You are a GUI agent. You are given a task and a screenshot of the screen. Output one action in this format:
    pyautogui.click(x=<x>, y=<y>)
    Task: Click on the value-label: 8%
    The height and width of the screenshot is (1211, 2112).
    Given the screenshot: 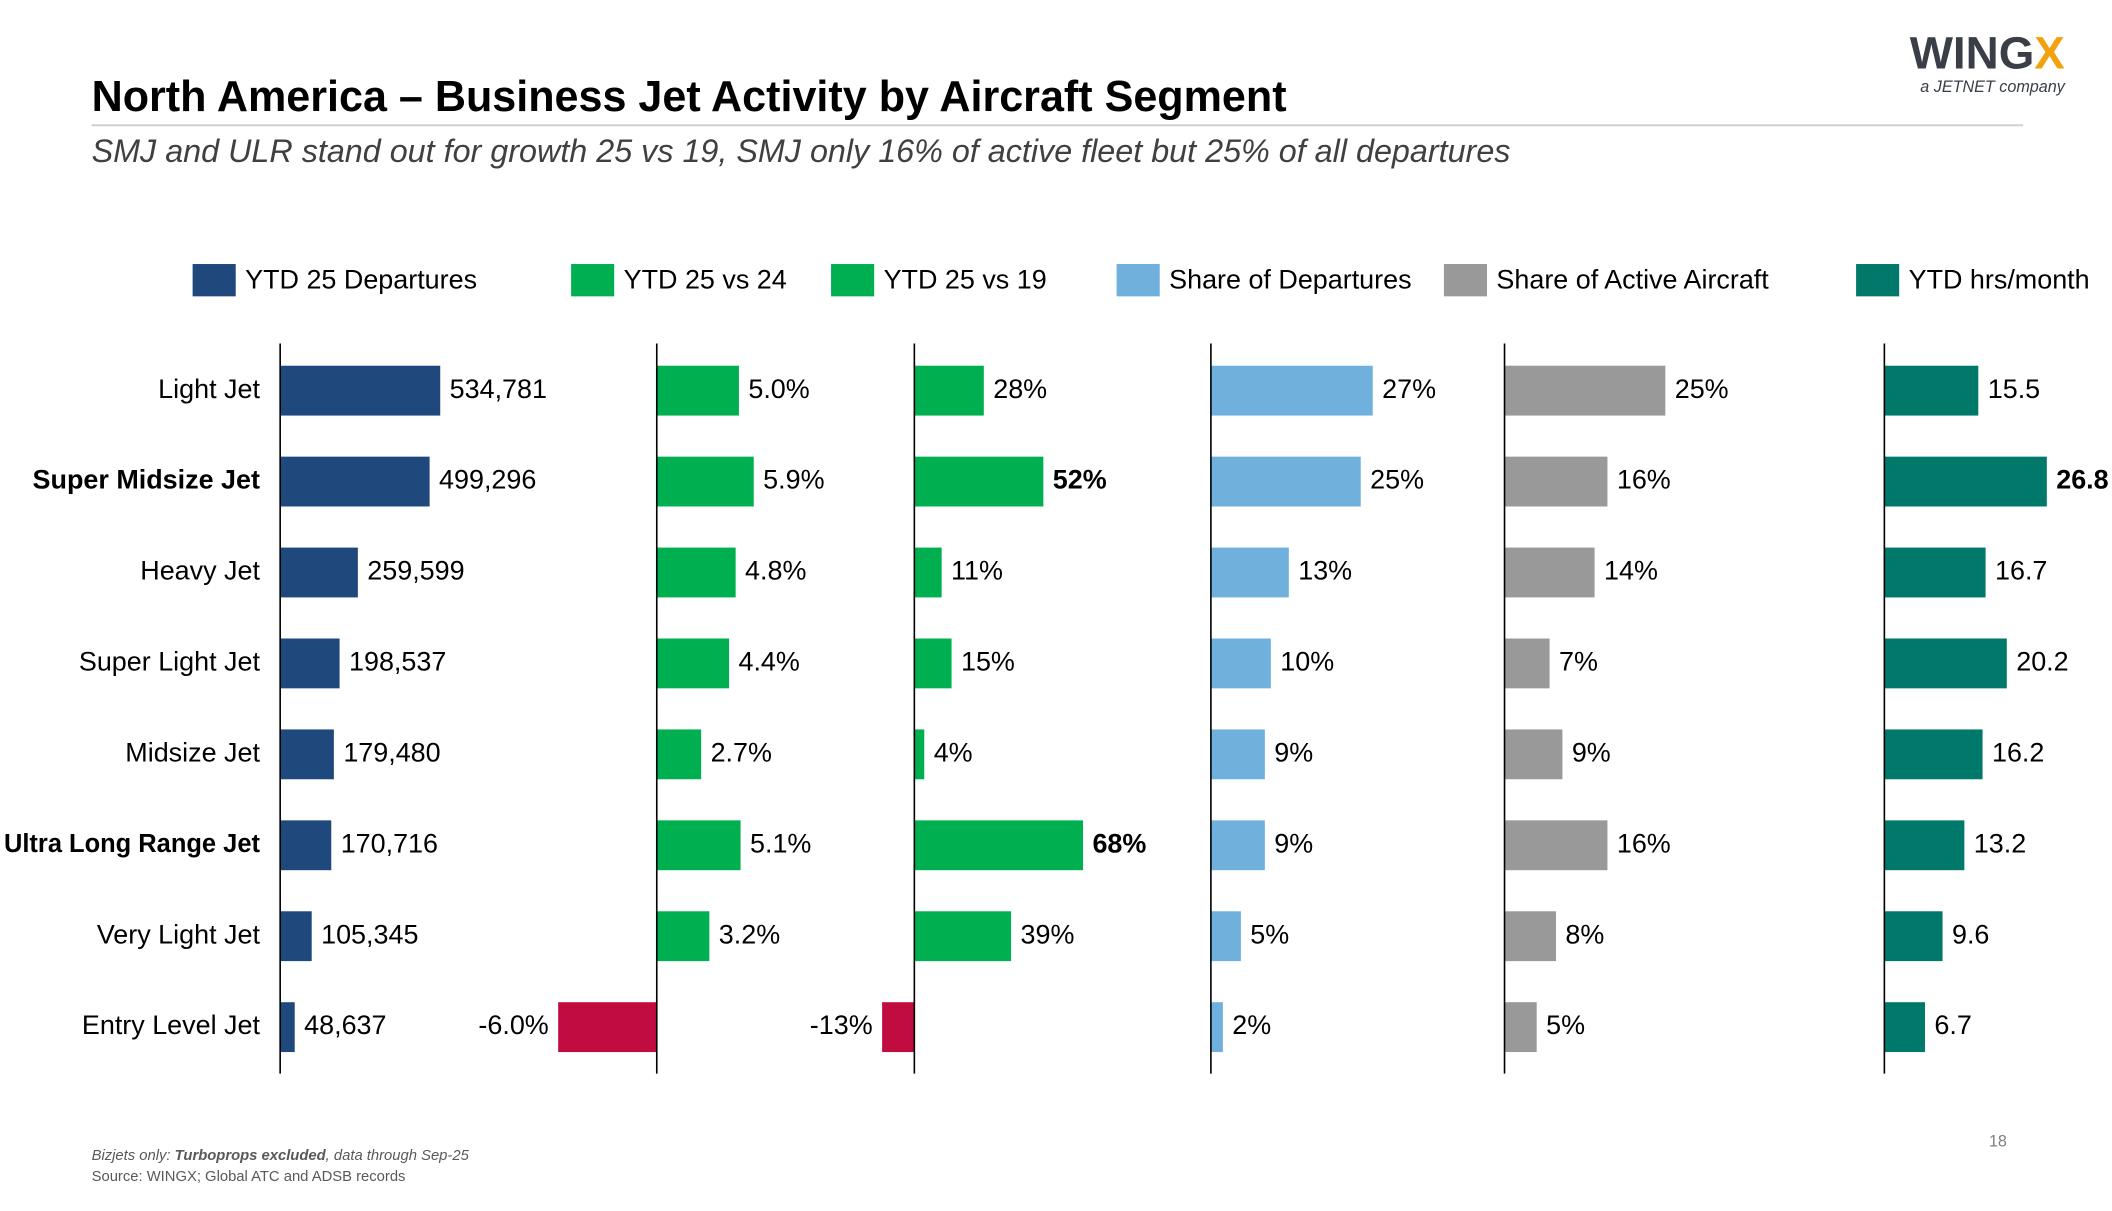 What is the action you would take?
    pyautogui.click(x=1584, y=934)
    